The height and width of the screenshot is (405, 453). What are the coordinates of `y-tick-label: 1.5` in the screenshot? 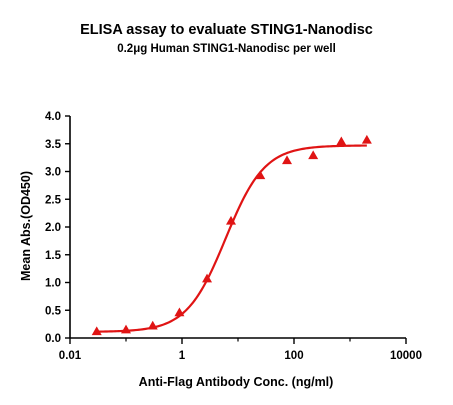 It's located at (53, 256).